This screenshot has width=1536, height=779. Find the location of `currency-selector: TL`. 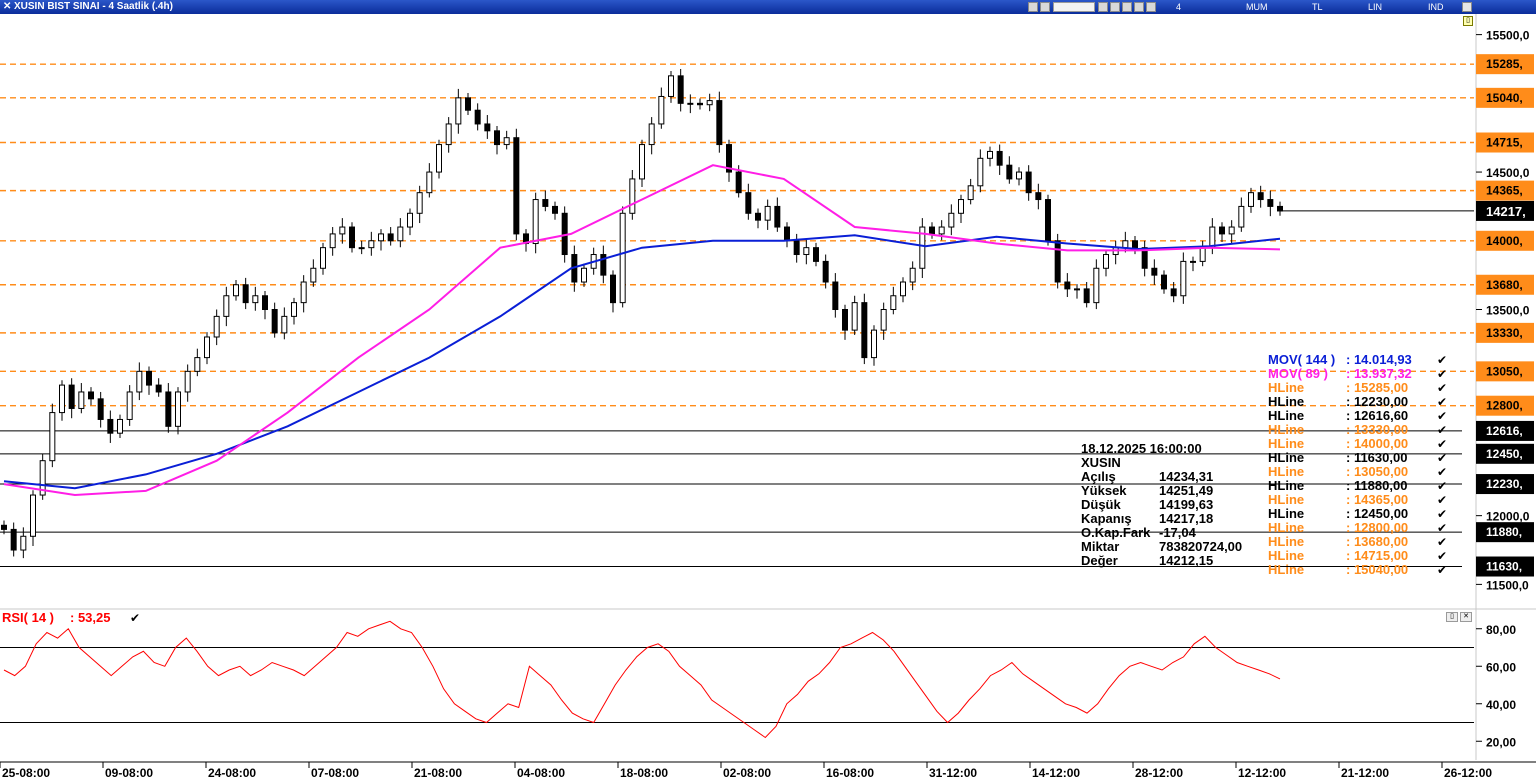

currency-selector: TL is located at coordinates (1317, 7).